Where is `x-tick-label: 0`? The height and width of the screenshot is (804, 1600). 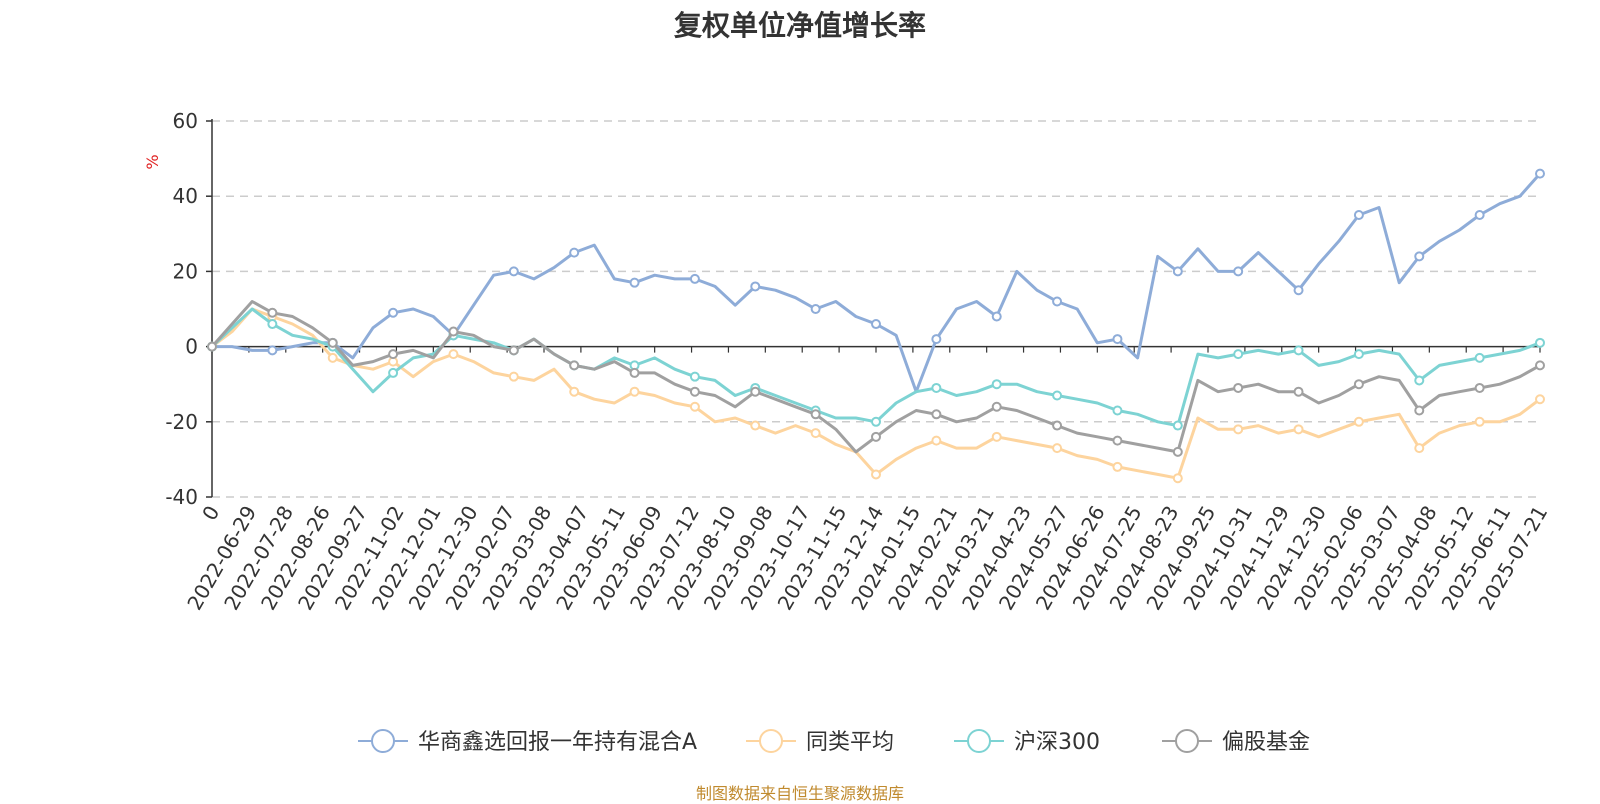
x-tick-label: 0 is located at coordinates (210, 513).